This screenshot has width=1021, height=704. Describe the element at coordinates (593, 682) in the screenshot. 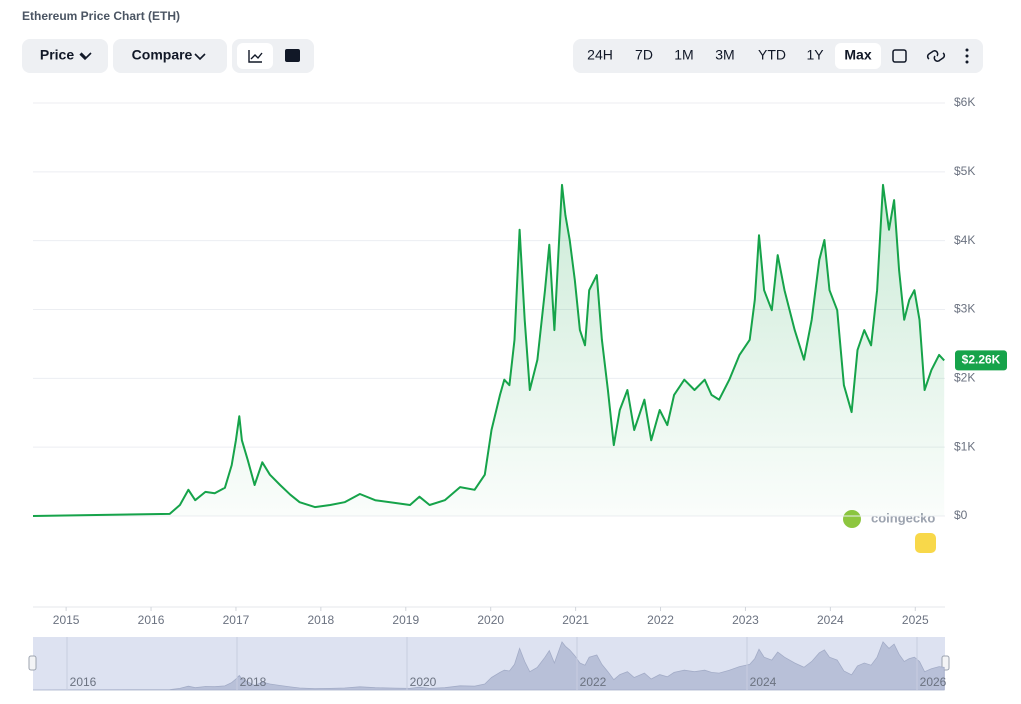

I see `navigator-label: 2022` at that location.